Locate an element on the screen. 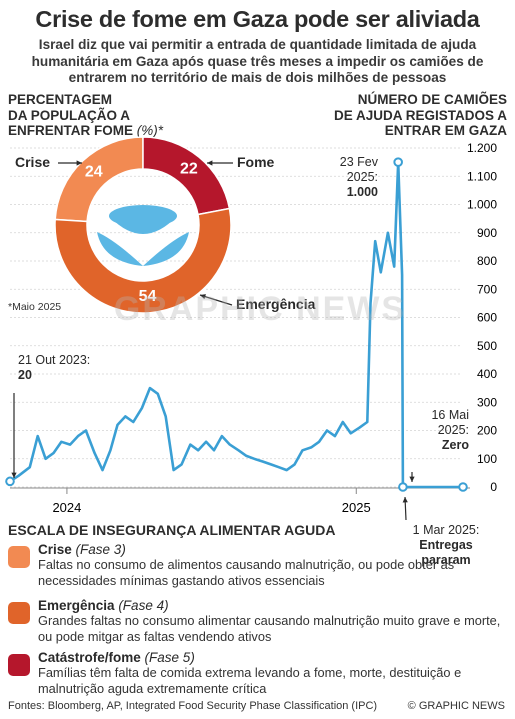  annotation-stop-date: 1 Mar 2025: is located at coordinates (446, 530).